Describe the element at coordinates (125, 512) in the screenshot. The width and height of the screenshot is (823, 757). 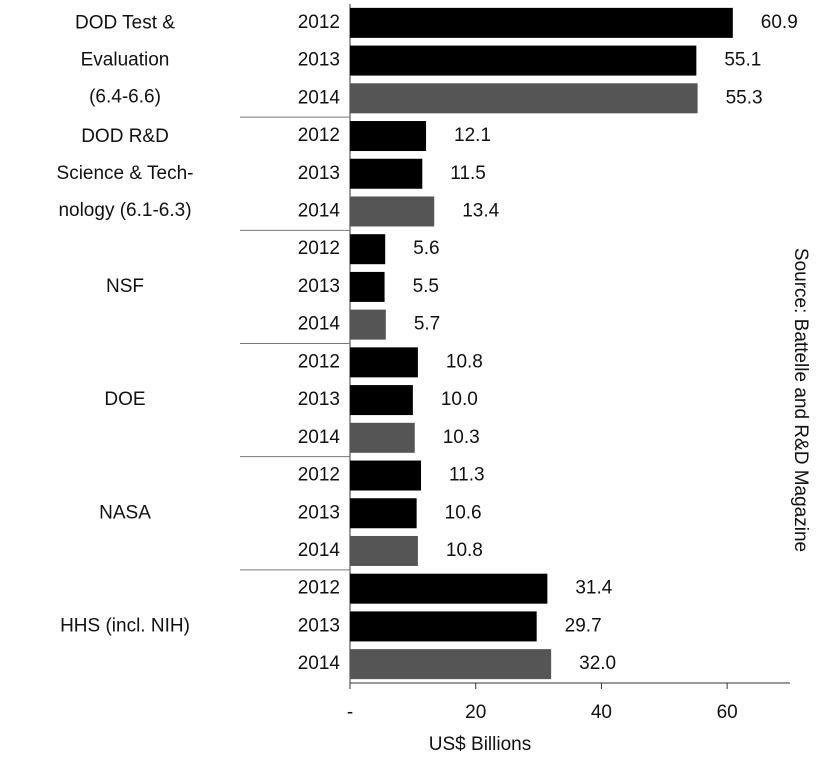
I see `group-label: NASA` at that location.